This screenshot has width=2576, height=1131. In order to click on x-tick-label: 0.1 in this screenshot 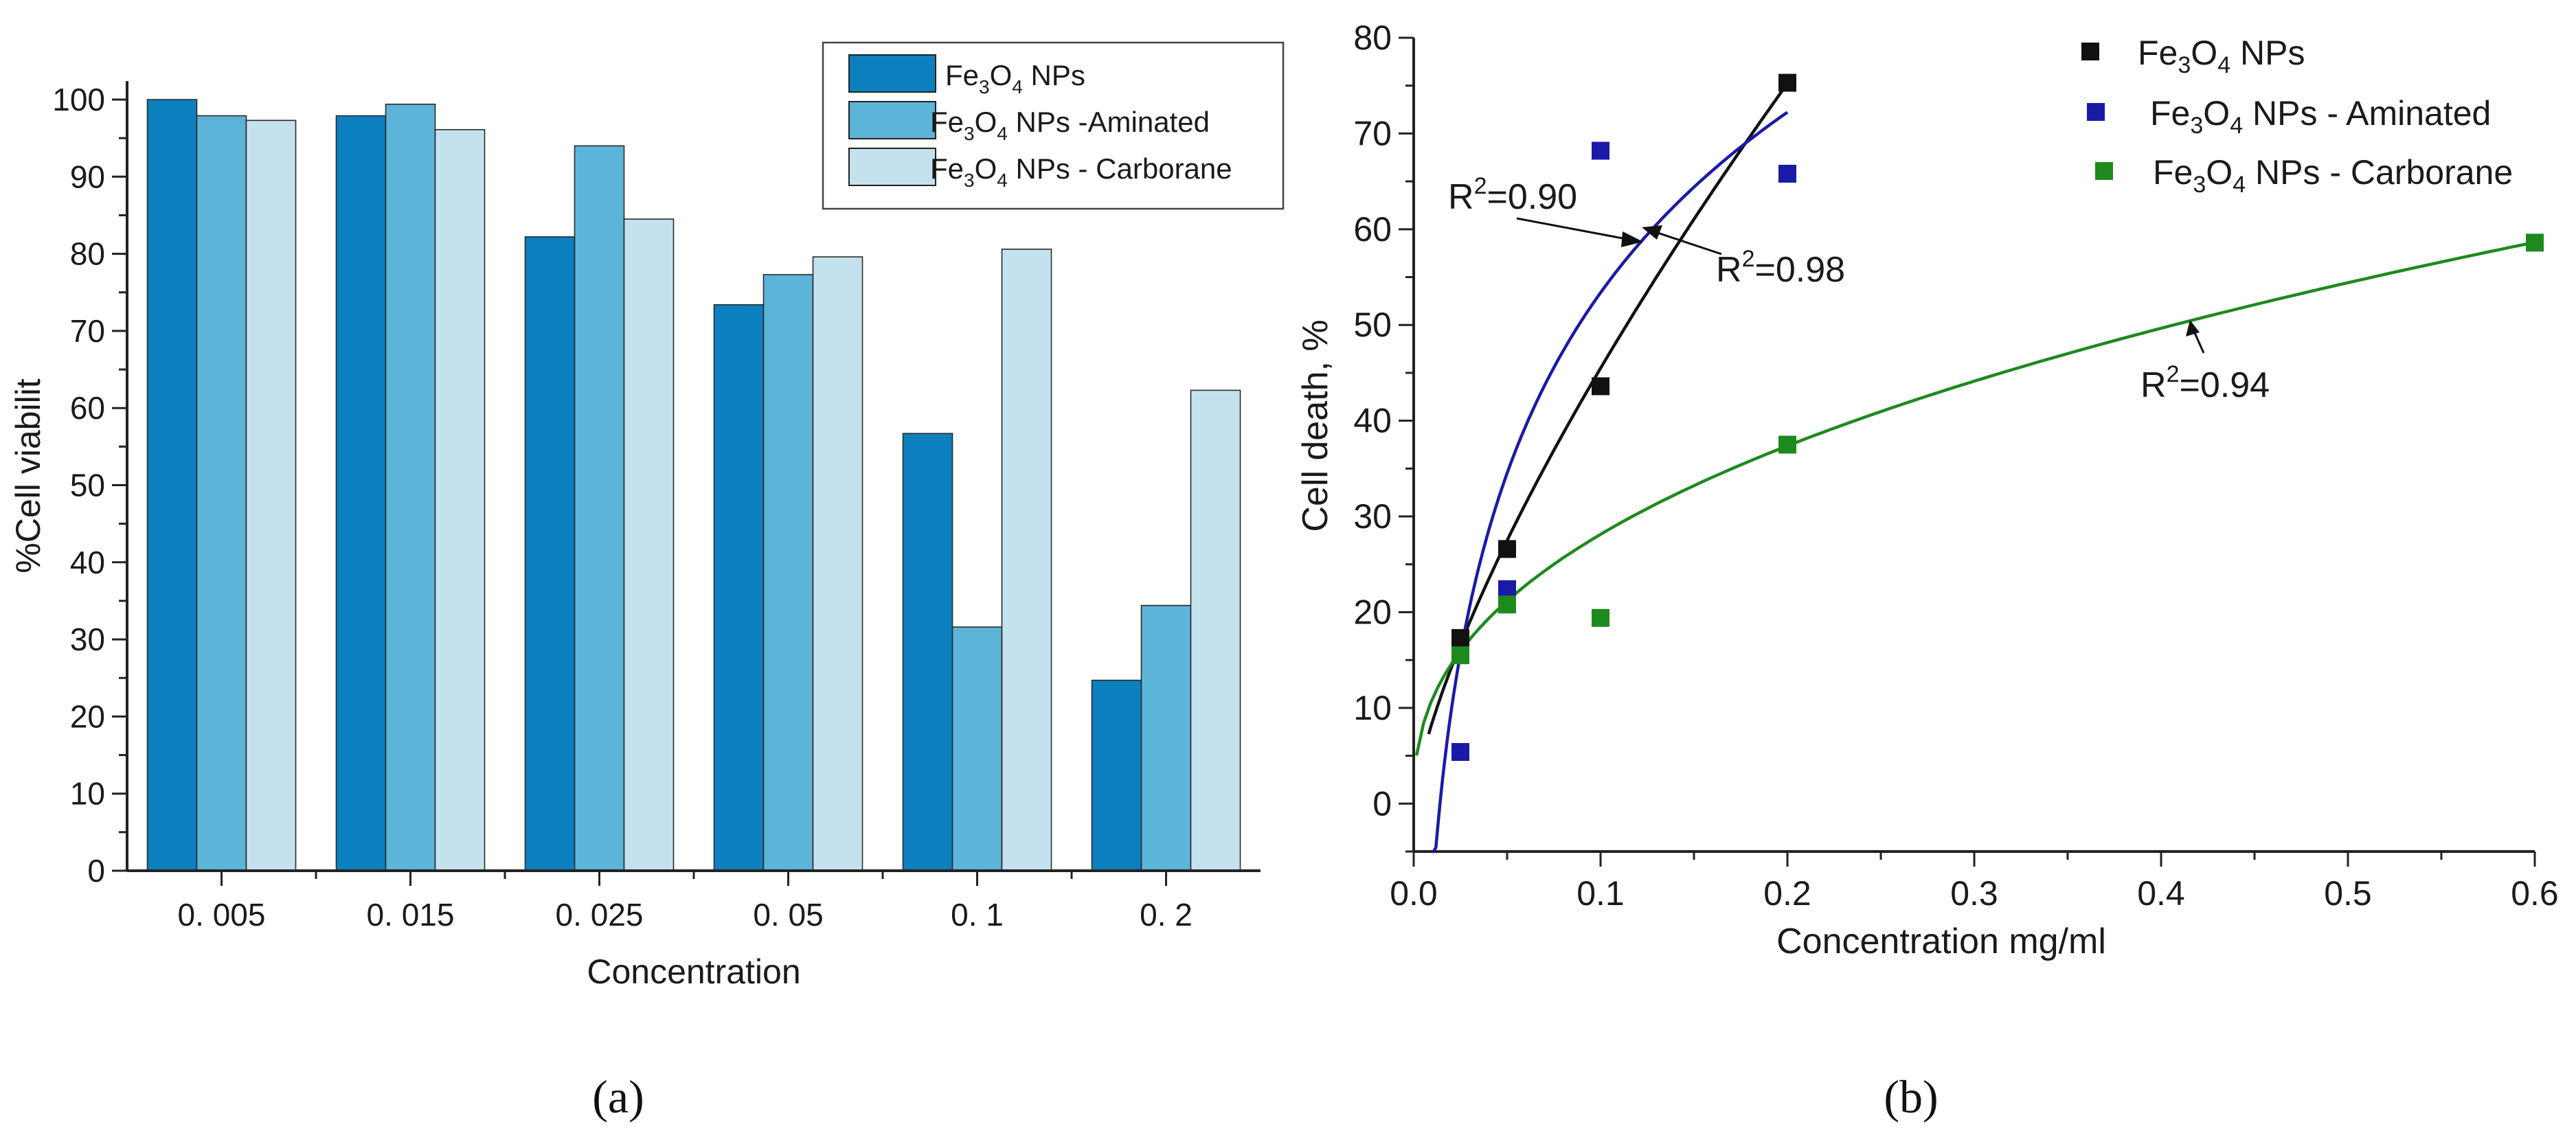, I will do `click(1601, 893)`.